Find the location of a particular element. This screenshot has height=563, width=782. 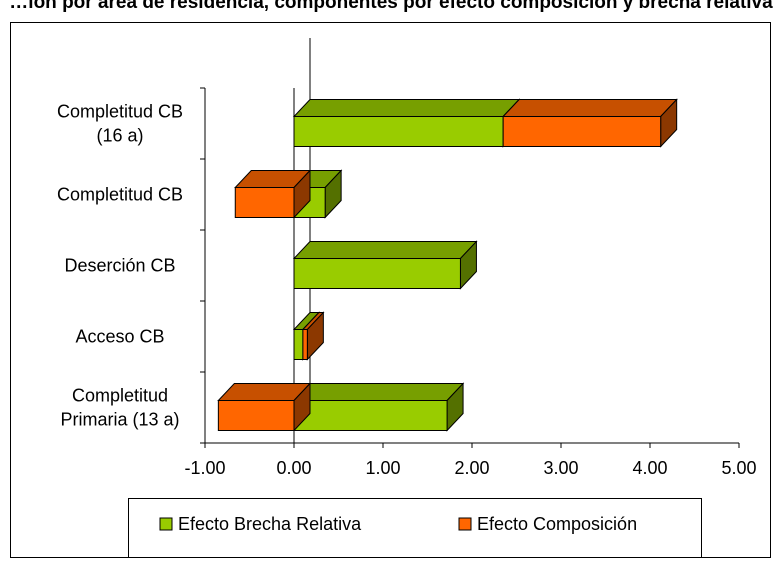

legend-label-brecha: Efecto Brecha Relativa is located at coordinates (270, 524).